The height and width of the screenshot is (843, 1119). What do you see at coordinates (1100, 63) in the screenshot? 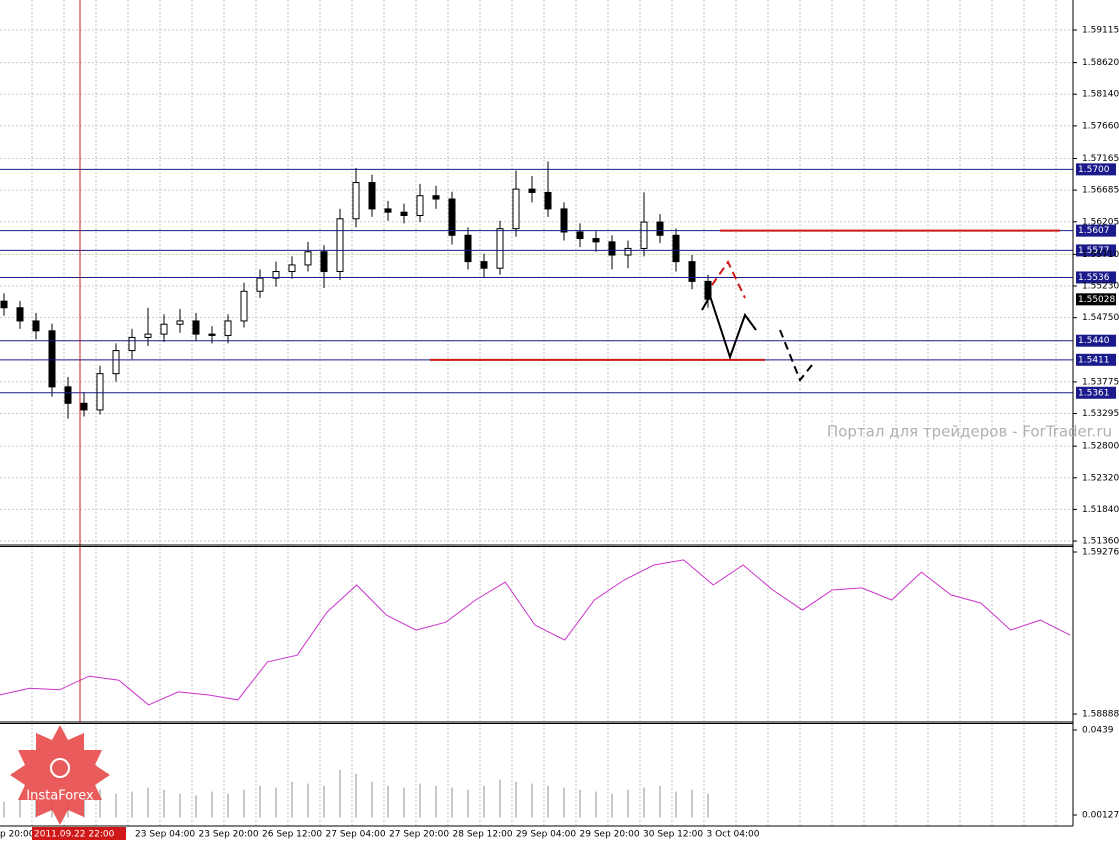
I see `y-tick-label: 1.58620` at bounding box center [1100, 63].